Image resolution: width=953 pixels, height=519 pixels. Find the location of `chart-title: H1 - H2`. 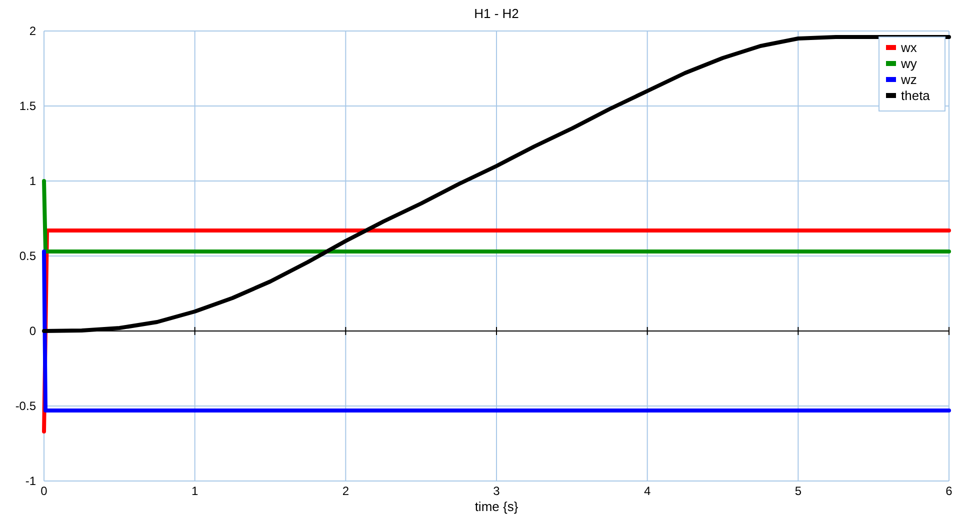

chart-title: H1 - H2 is located at coordinates (496, 13).